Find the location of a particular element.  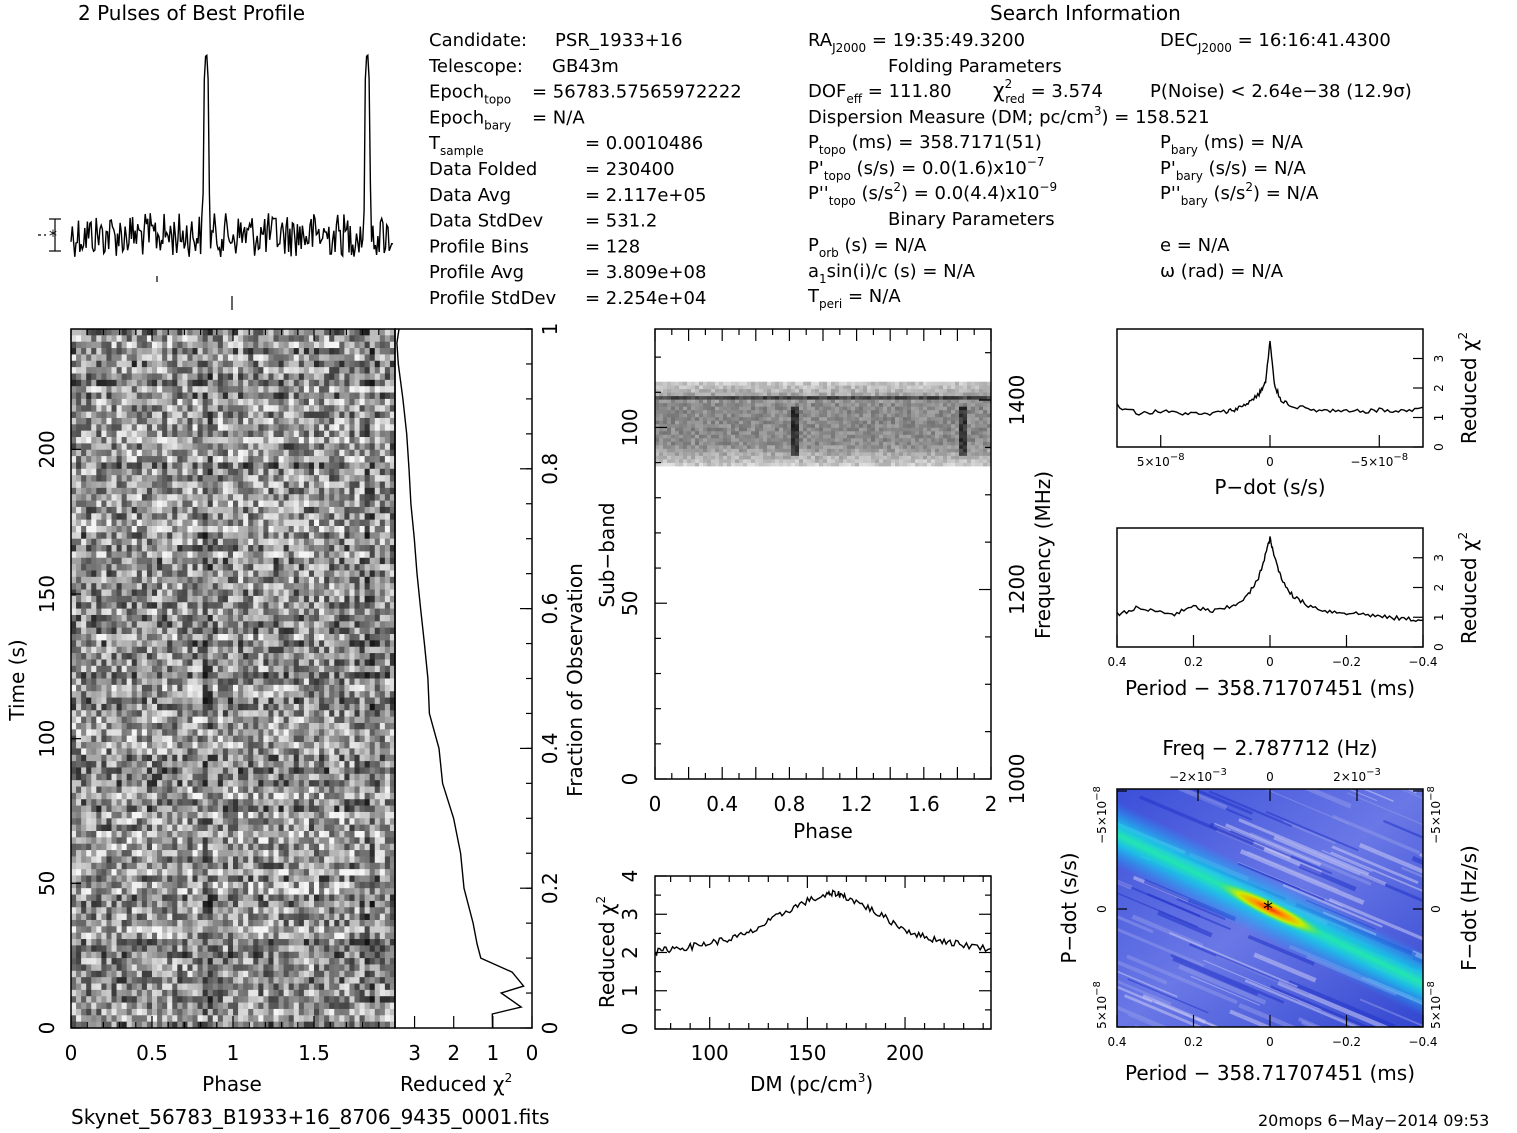

profile-panel: * is located at coordinates (216, 181).